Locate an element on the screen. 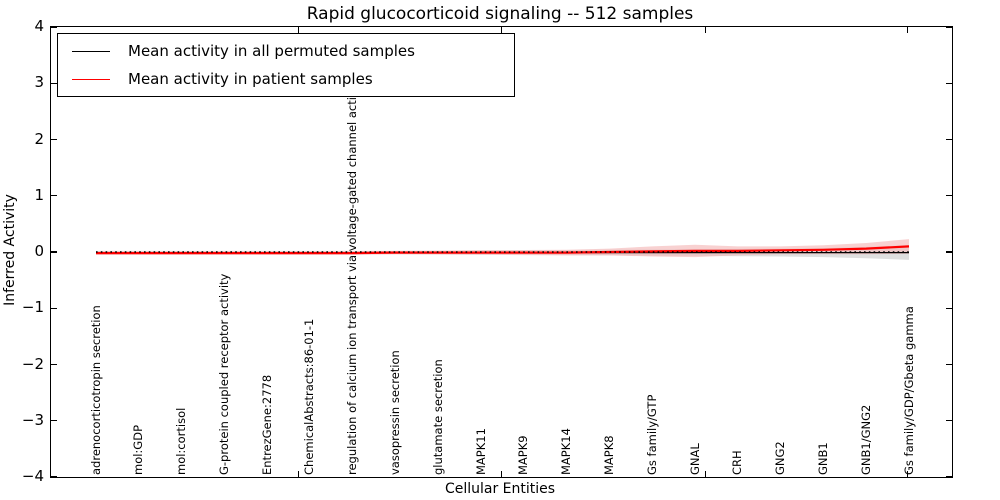 This screenshot has width=1000, height=500. x-axis-title: Cellular Entities is located at coordinates (500, 489).